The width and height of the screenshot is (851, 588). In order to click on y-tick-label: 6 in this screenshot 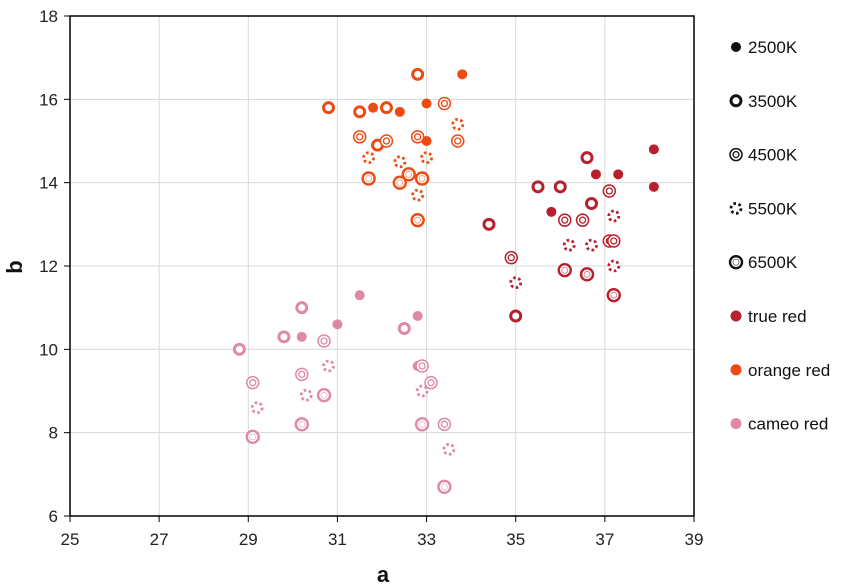, I will do `click(53, 516)`.